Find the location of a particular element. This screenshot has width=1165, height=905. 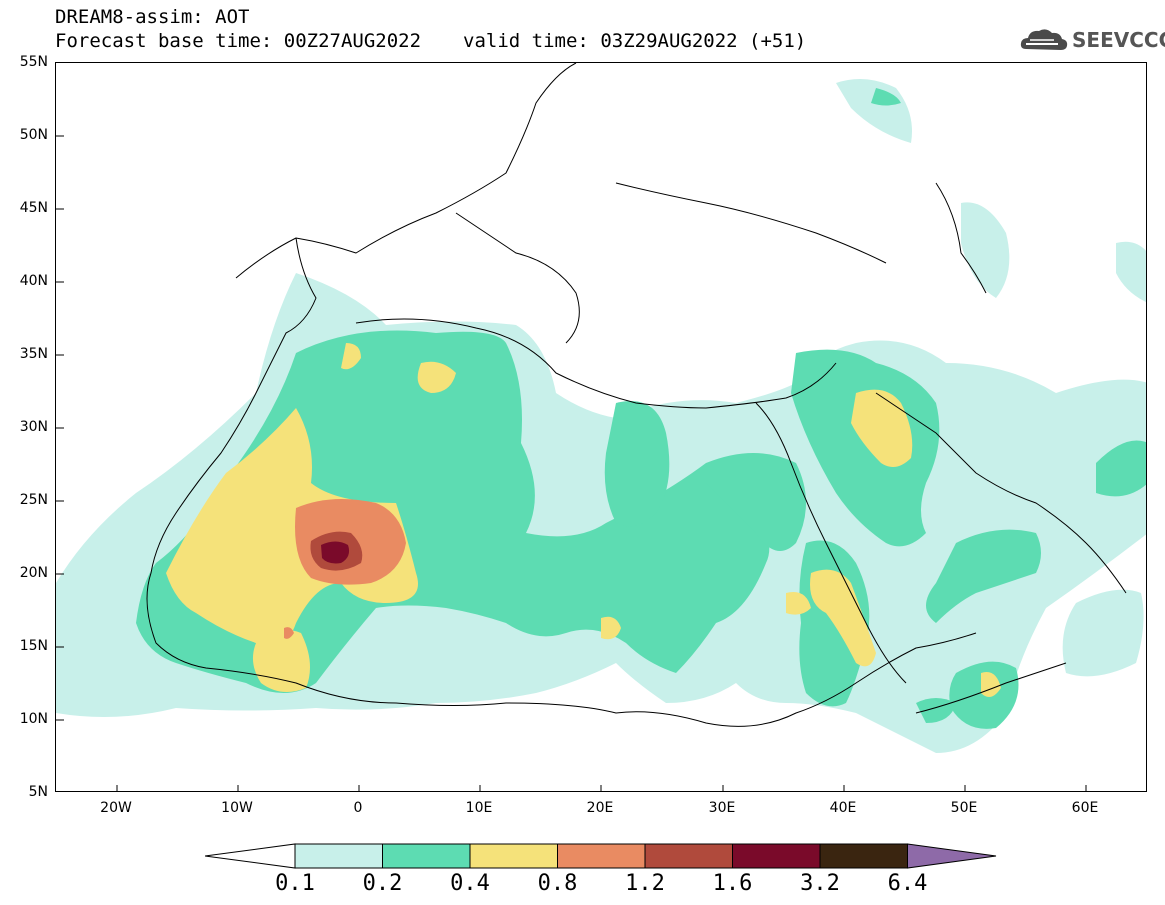

seevccc-logo: SEEVCCC is located at coordinates (1091, 40).